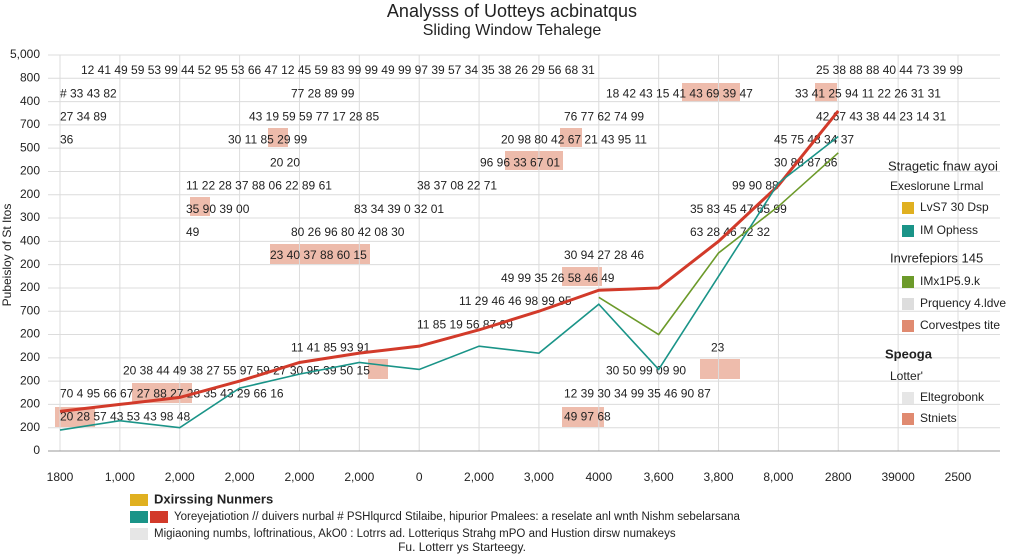  Describe the element at coordinates (193, 232) in the screenshot. I see `grid-number: 49` at that location.